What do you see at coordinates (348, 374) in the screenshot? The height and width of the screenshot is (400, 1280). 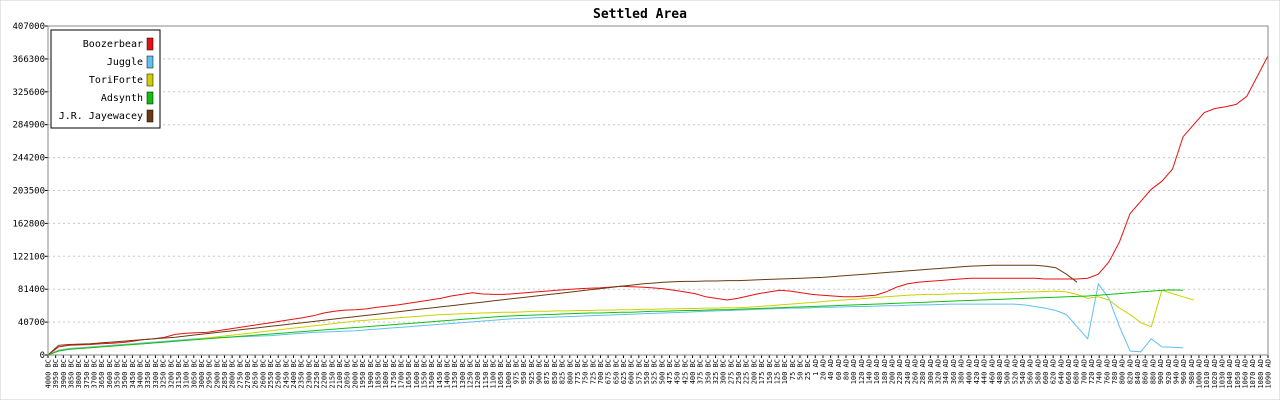 I see `x-tick-label: 2050 BC` at bounding box center [348, 374].